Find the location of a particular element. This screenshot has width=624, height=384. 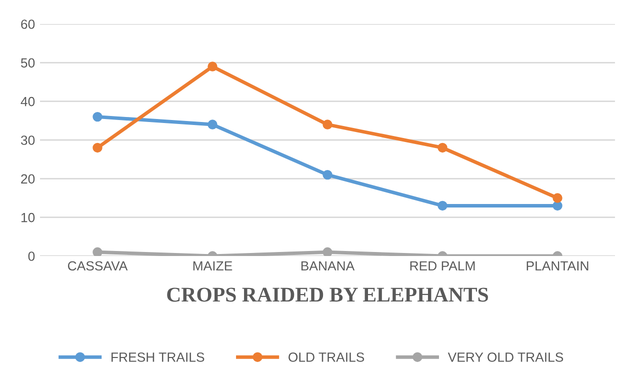

x-axis-title: CROPS RAIDED BY ELEPHANTS is located at coordinates (327, 295).